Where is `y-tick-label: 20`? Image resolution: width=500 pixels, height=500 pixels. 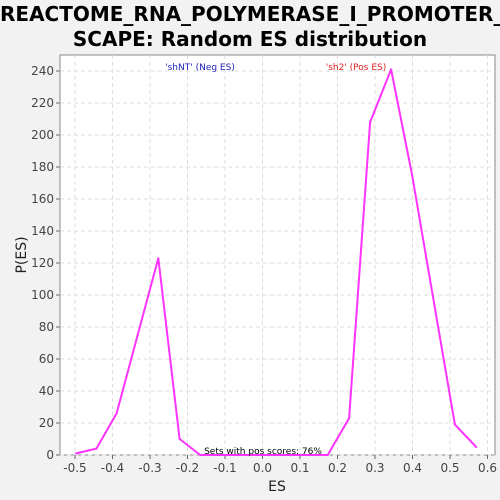 y-tick-label: 20 is located at coordinates (46, 423).